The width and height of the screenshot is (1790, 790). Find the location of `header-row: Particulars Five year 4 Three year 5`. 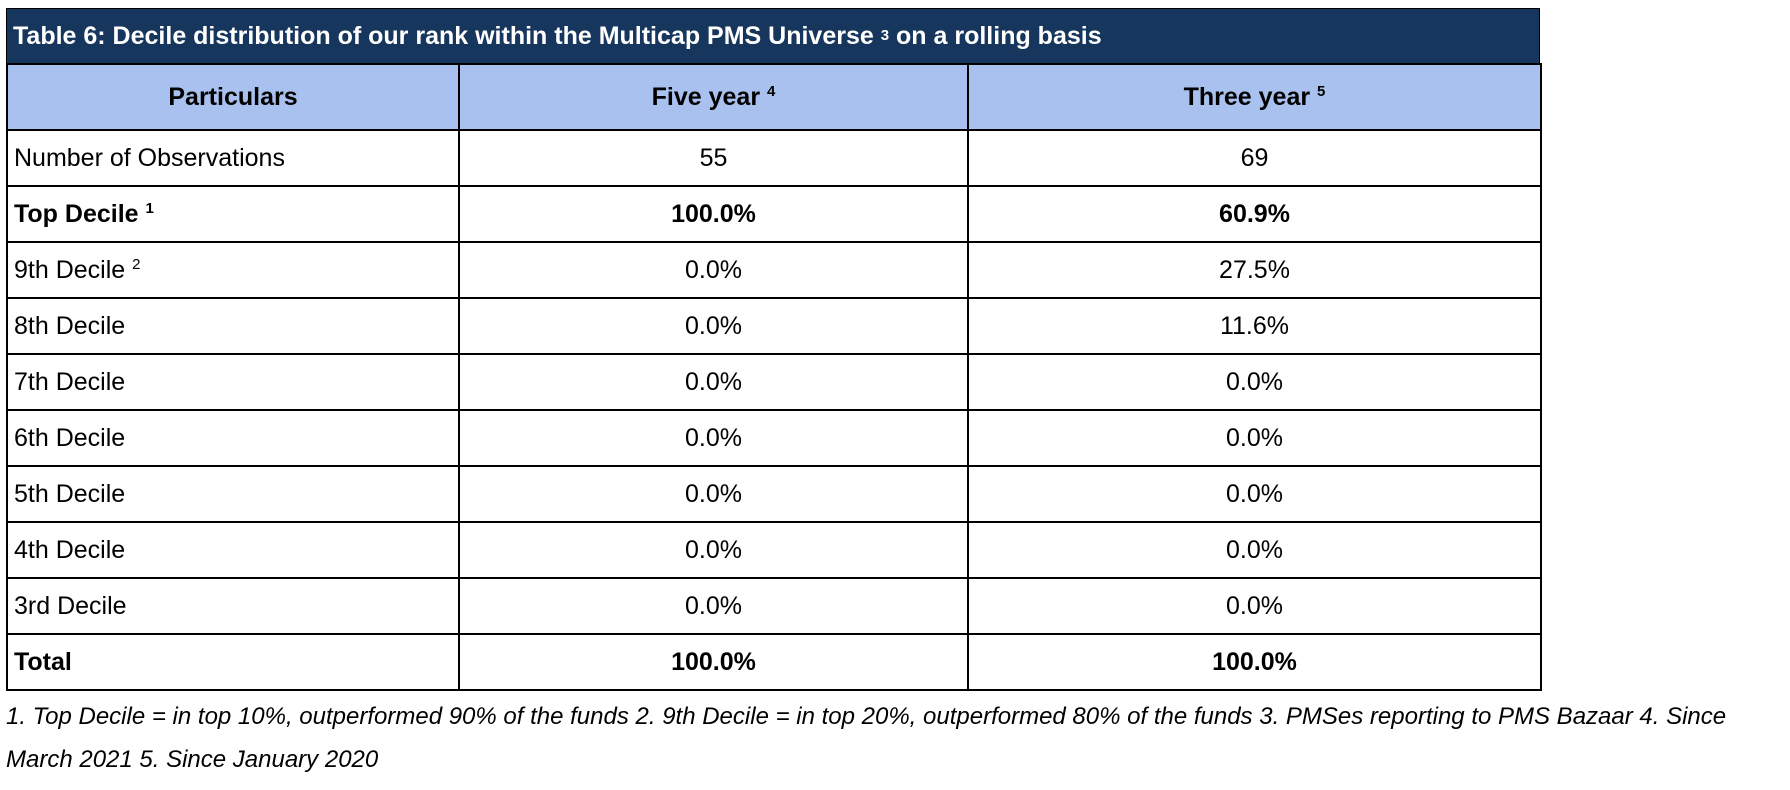

header-row: Particulars Five year 4 Three year 5 is located at coordinates (774, 97).